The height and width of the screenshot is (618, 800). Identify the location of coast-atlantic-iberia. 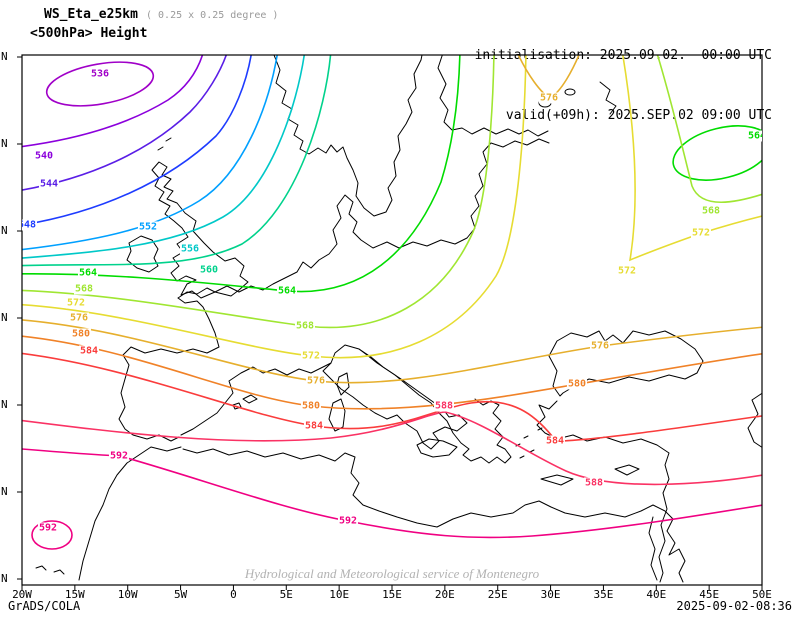
(169, 369).